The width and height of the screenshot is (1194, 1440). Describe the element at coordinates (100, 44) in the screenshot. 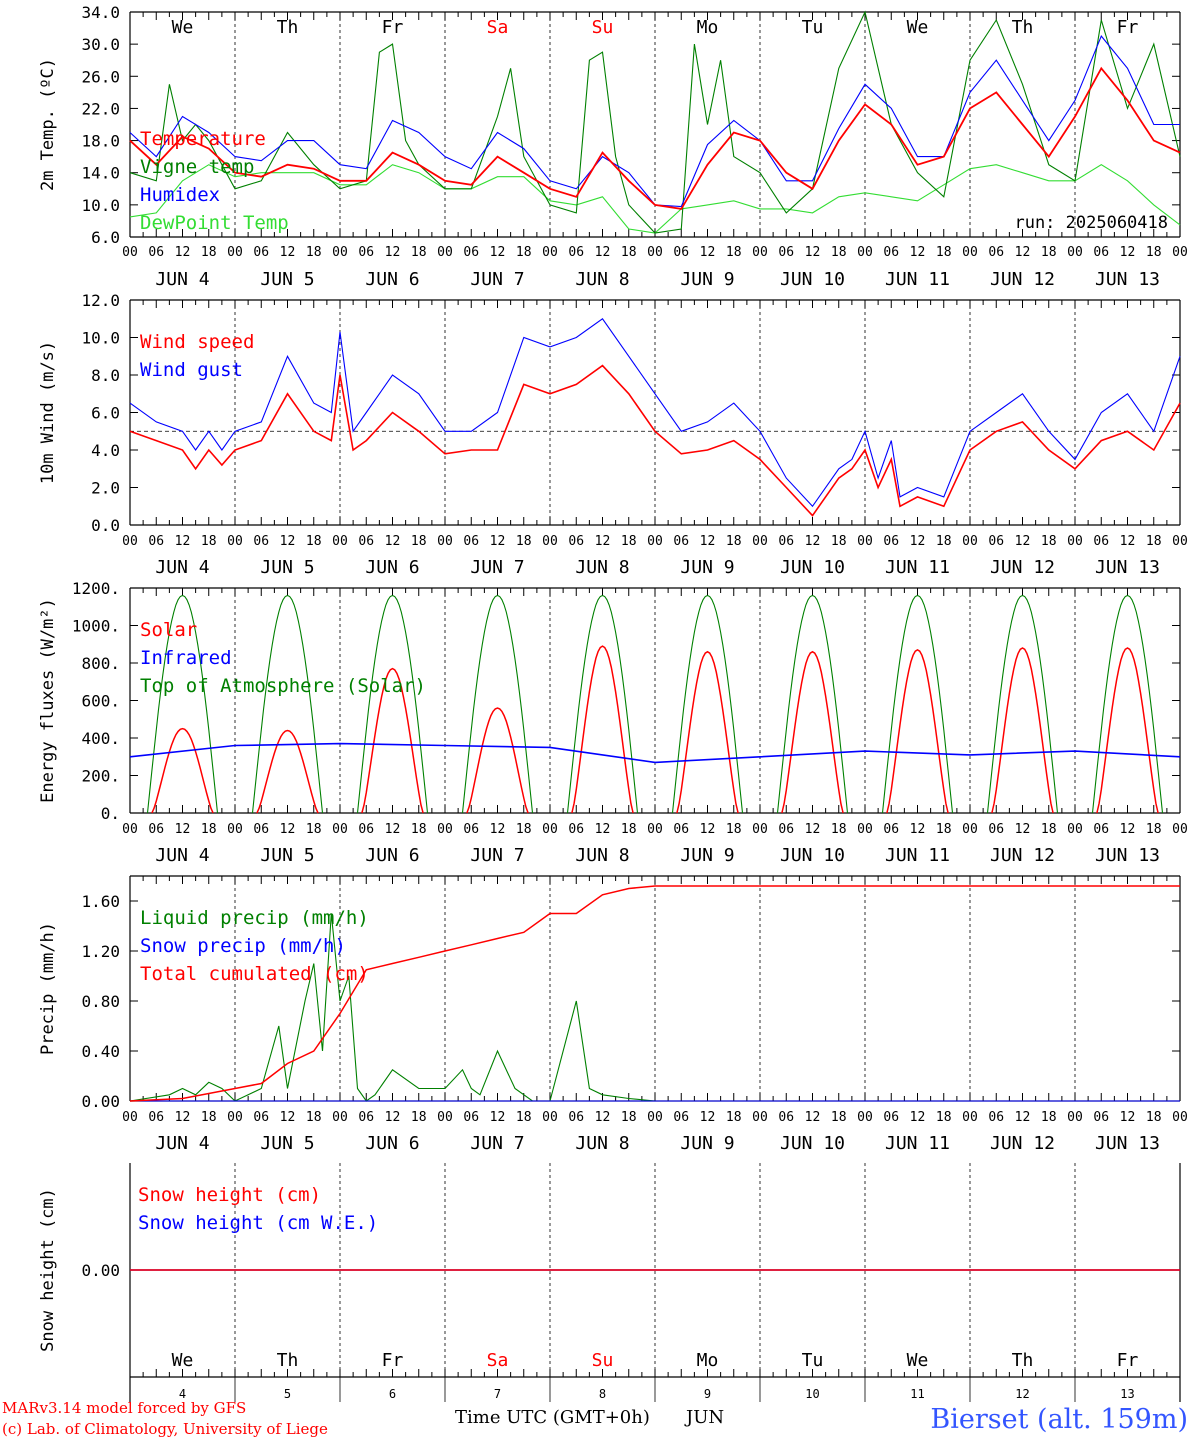

I see `y-tick-label: 30.0` at that location.